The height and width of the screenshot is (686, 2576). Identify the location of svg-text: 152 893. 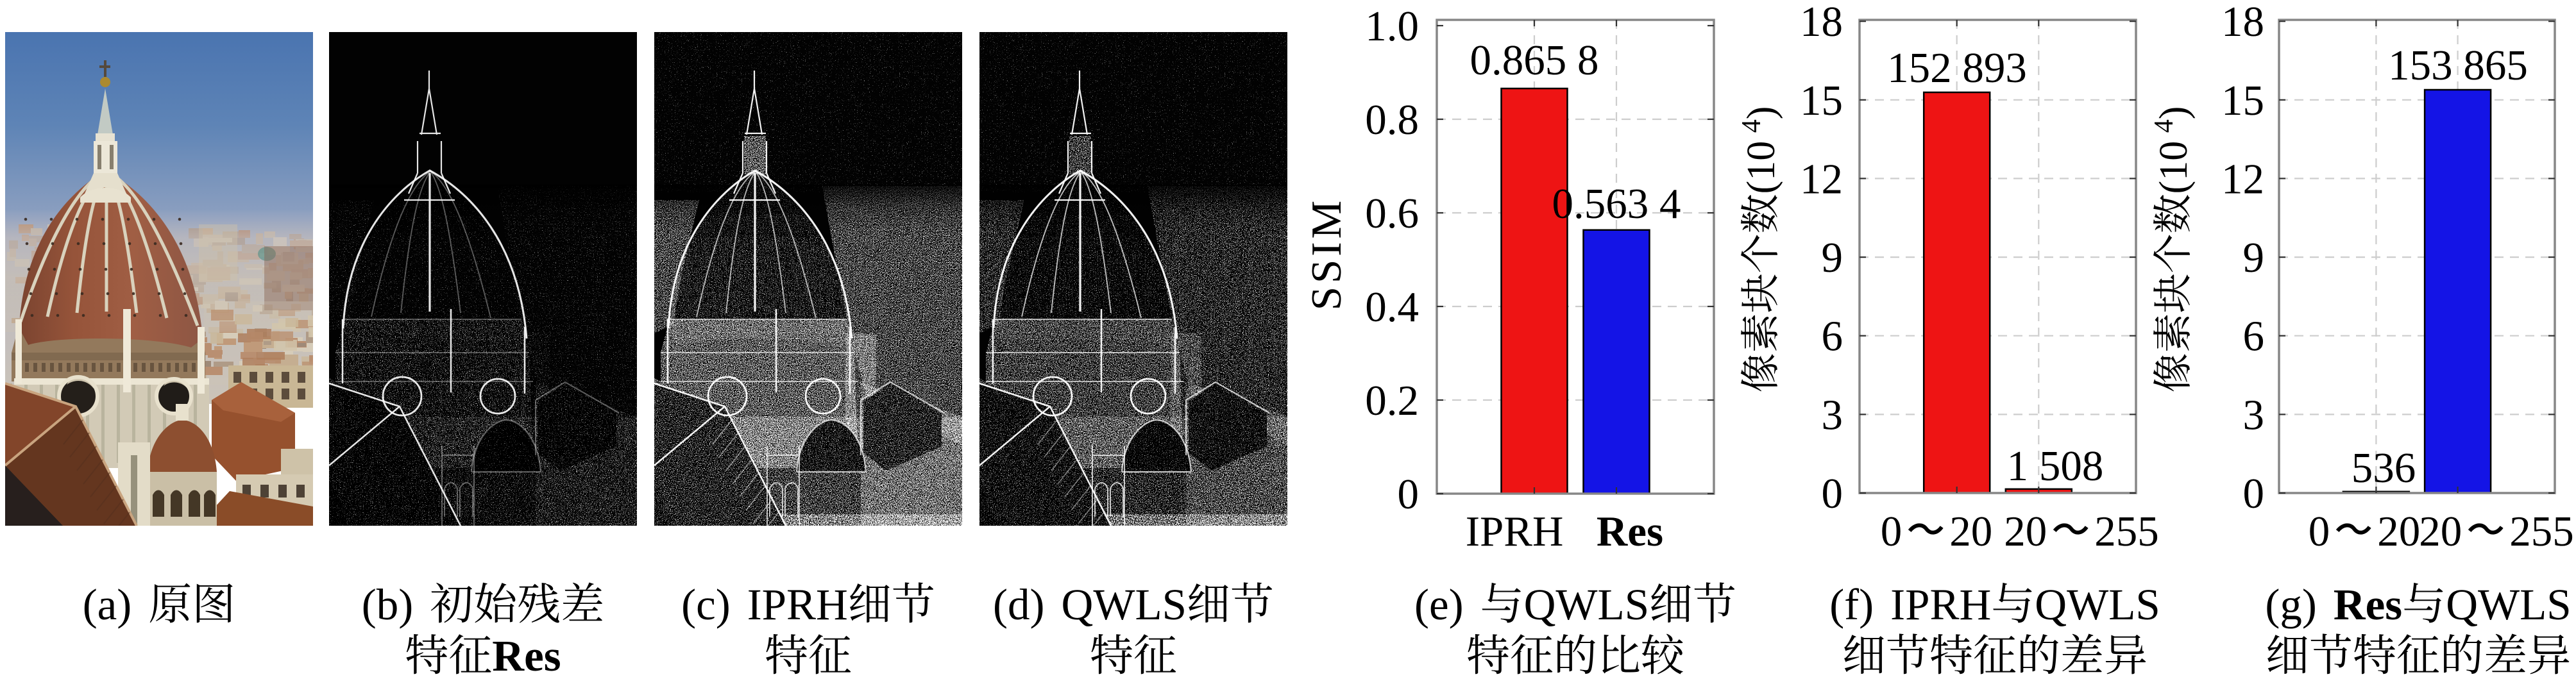
(1957, 68).